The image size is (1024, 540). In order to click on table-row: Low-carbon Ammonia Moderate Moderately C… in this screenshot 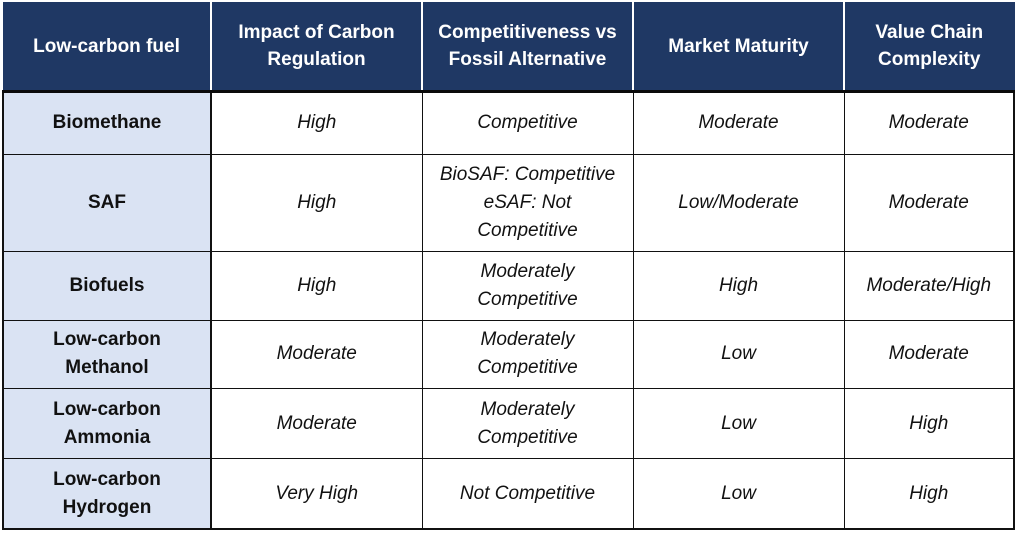, I will do `click(508, 424)`.